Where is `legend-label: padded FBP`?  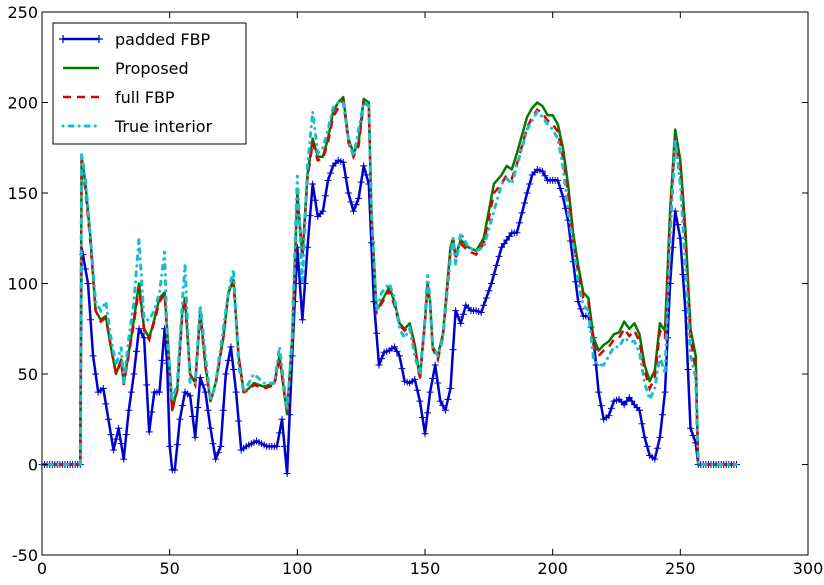 legend-label: padded FBP is located at coordinates (163, 39).